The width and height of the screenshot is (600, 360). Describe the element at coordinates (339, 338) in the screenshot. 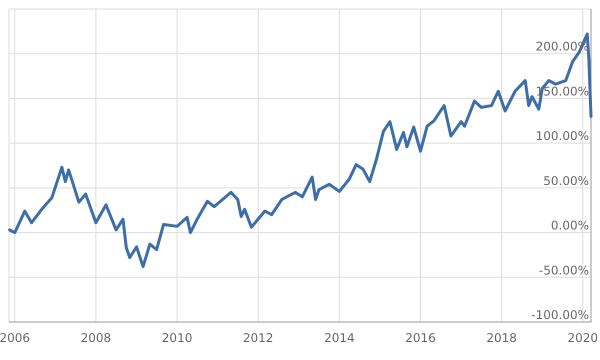

I see `x-tick-label: 2014` at that location.